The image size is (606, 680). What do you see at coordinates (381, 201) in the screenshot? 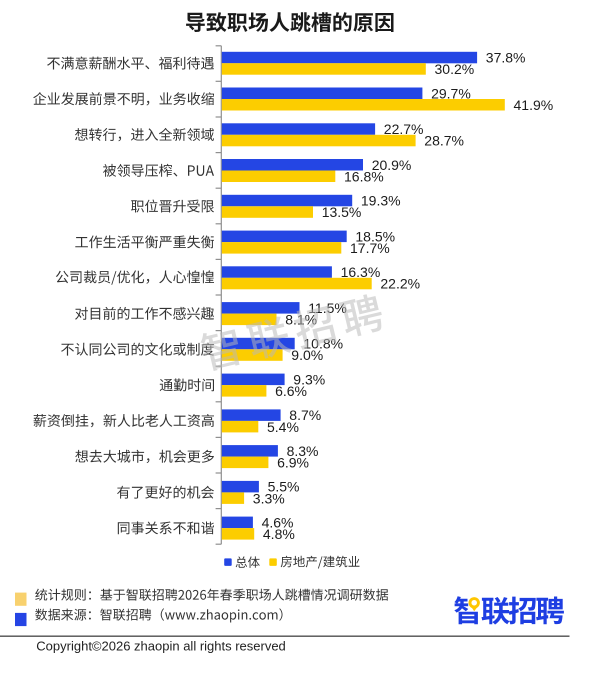
I see `svg-text: 19.3%` at bounding box center [381, 201].